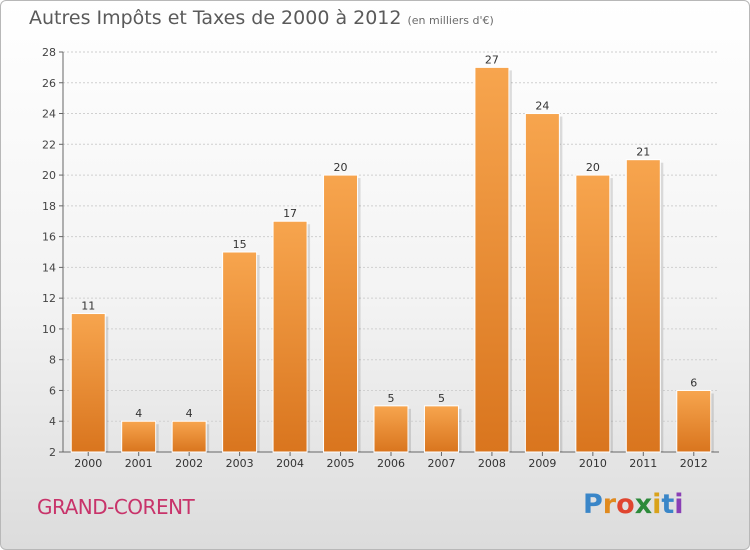 Image resolution: width=750 pixels, height=550 pixels. Describe the element at coordinates (625, 504) in the screenshot. I see `logo-letter: o` at that location.